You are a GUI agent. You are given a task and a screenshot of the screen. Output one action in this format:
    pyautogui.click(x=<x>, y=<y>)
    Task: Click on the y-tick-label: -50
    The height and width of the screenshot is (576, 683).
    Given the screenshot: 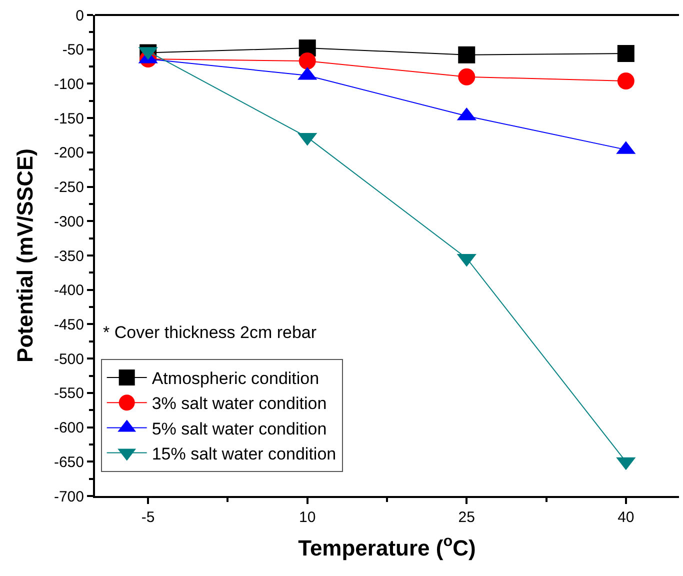 What is the action you would take?
    pyautogui.click(x=73, y=50)
    